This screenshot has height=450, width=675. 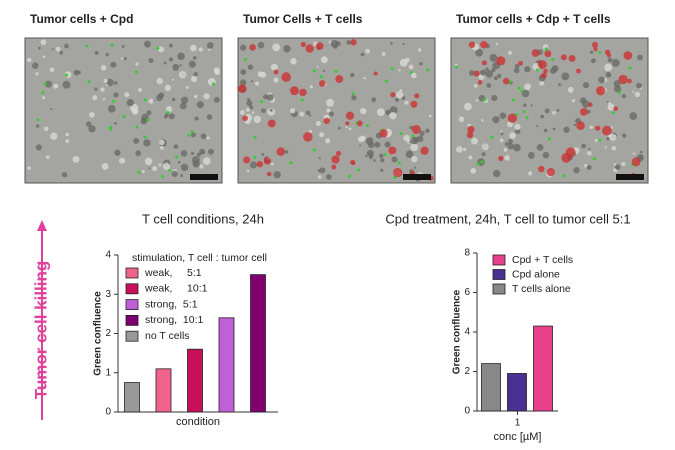 What do you see at coordinates (81, 19) in the screenshot?
I see `panel-label: Tumor cells + Cpd` at bounding box center [81, 19].